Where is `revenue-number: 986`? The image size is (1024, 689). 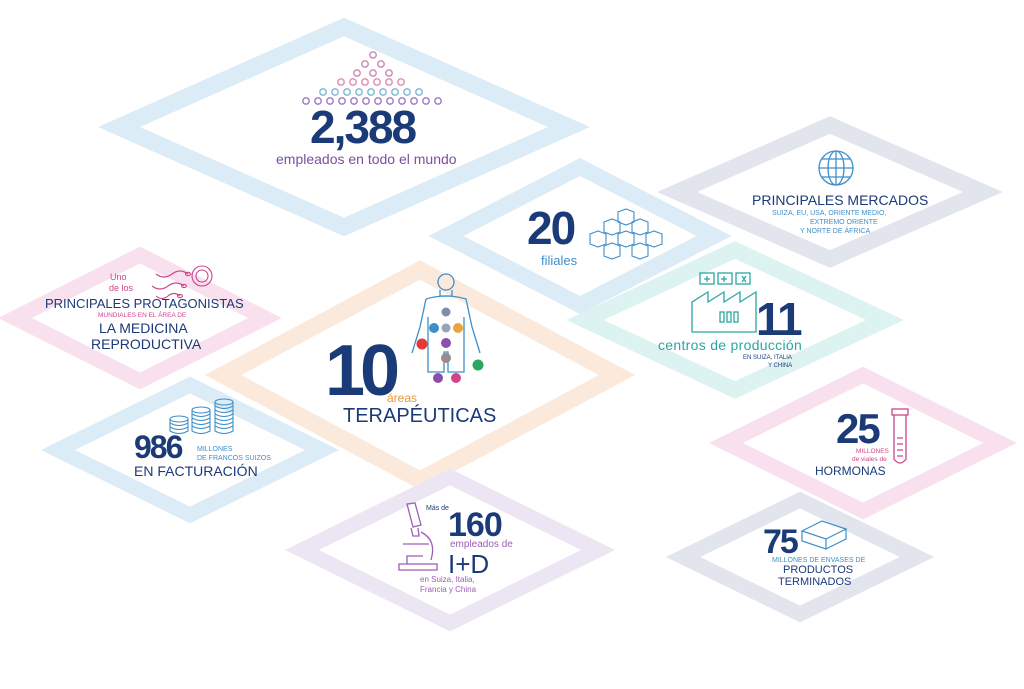
revenue-number: 986 is located at coordinates (158, 447).